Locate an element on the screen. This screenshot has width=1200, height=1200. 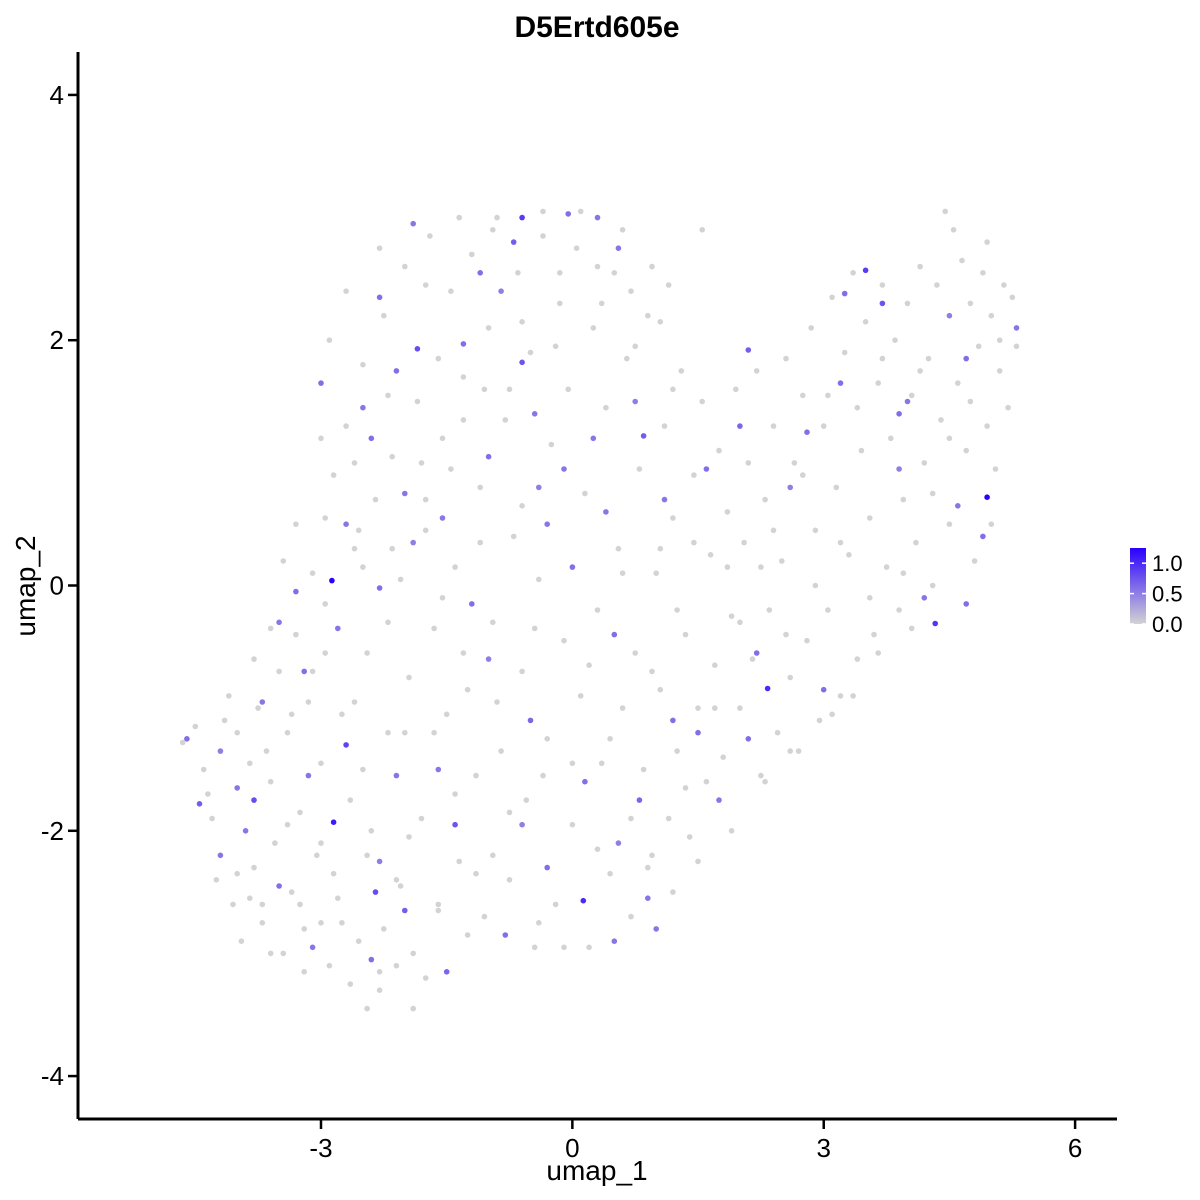
y-tick-label: -4 is located at coordinates (52, 1076).